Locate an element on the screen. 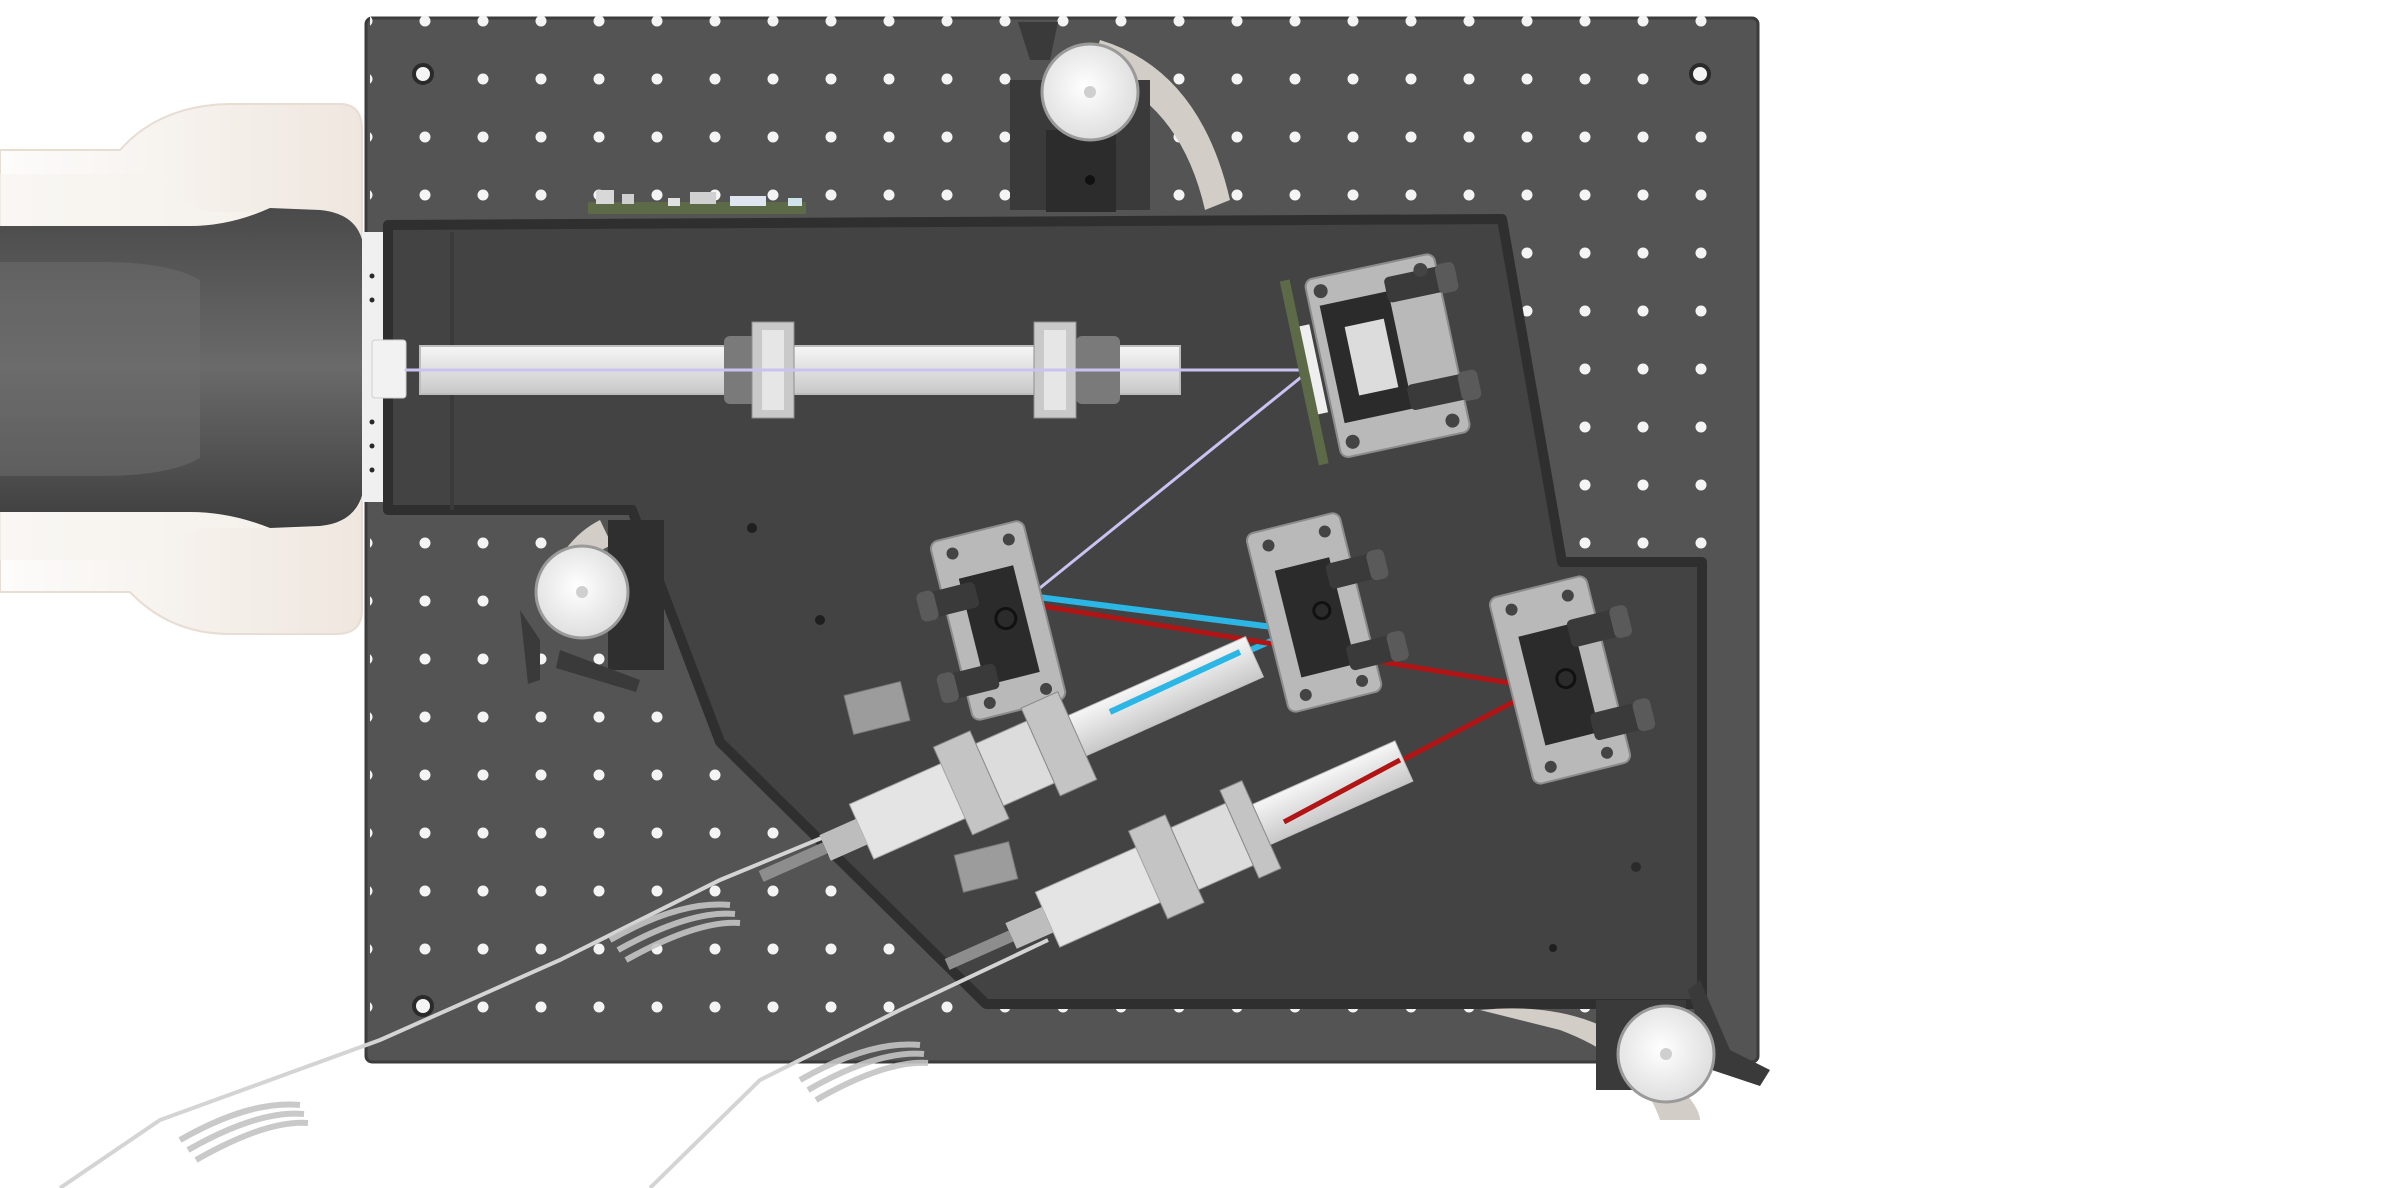  fiber-cable is located at coordinates (553, 1002).